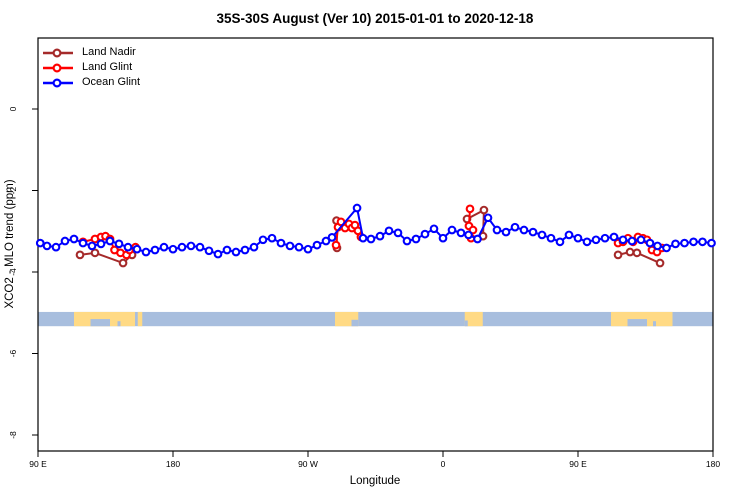 This screenshot has height=500, width=750. Describe the element at coordinates (13, 435) in the screenshot. I see `y-tick-label: -8` at that location.